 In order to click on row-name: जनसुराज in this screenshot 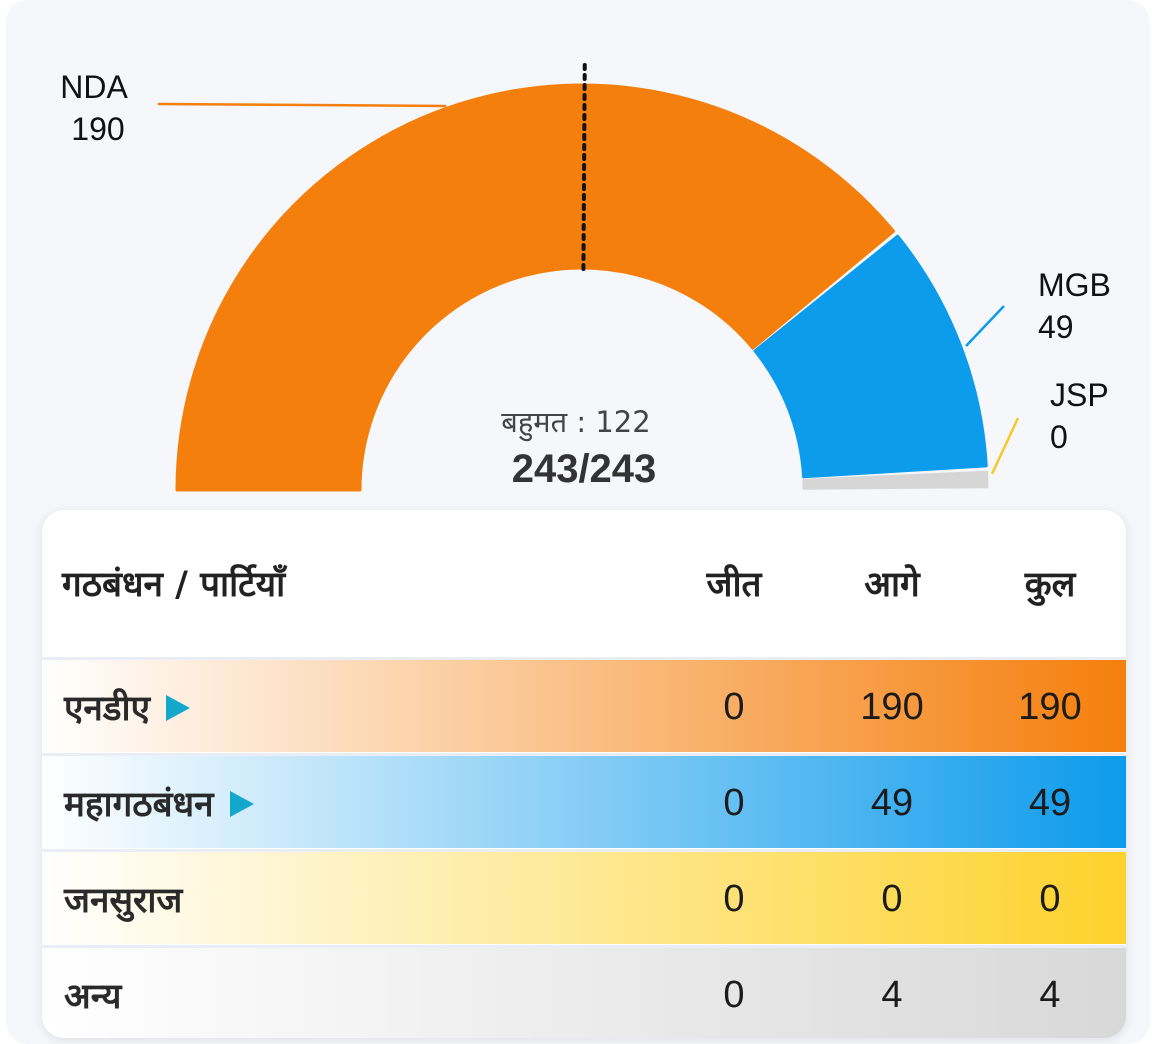, I will do `click(123, 899)`.